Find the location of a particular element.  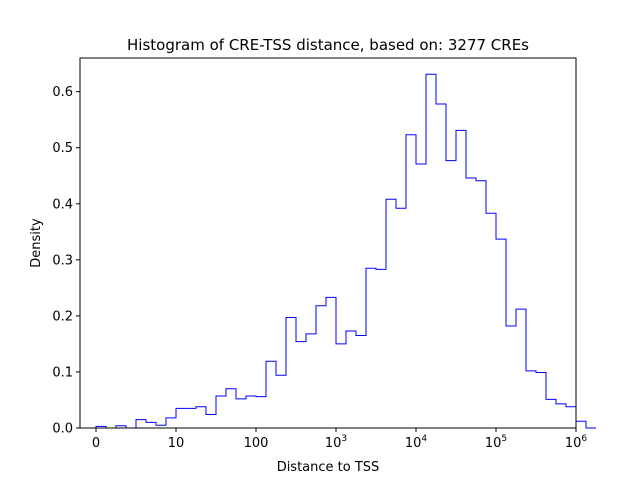

y-tick-label: 0.0 is located at coordinates (62, 429).